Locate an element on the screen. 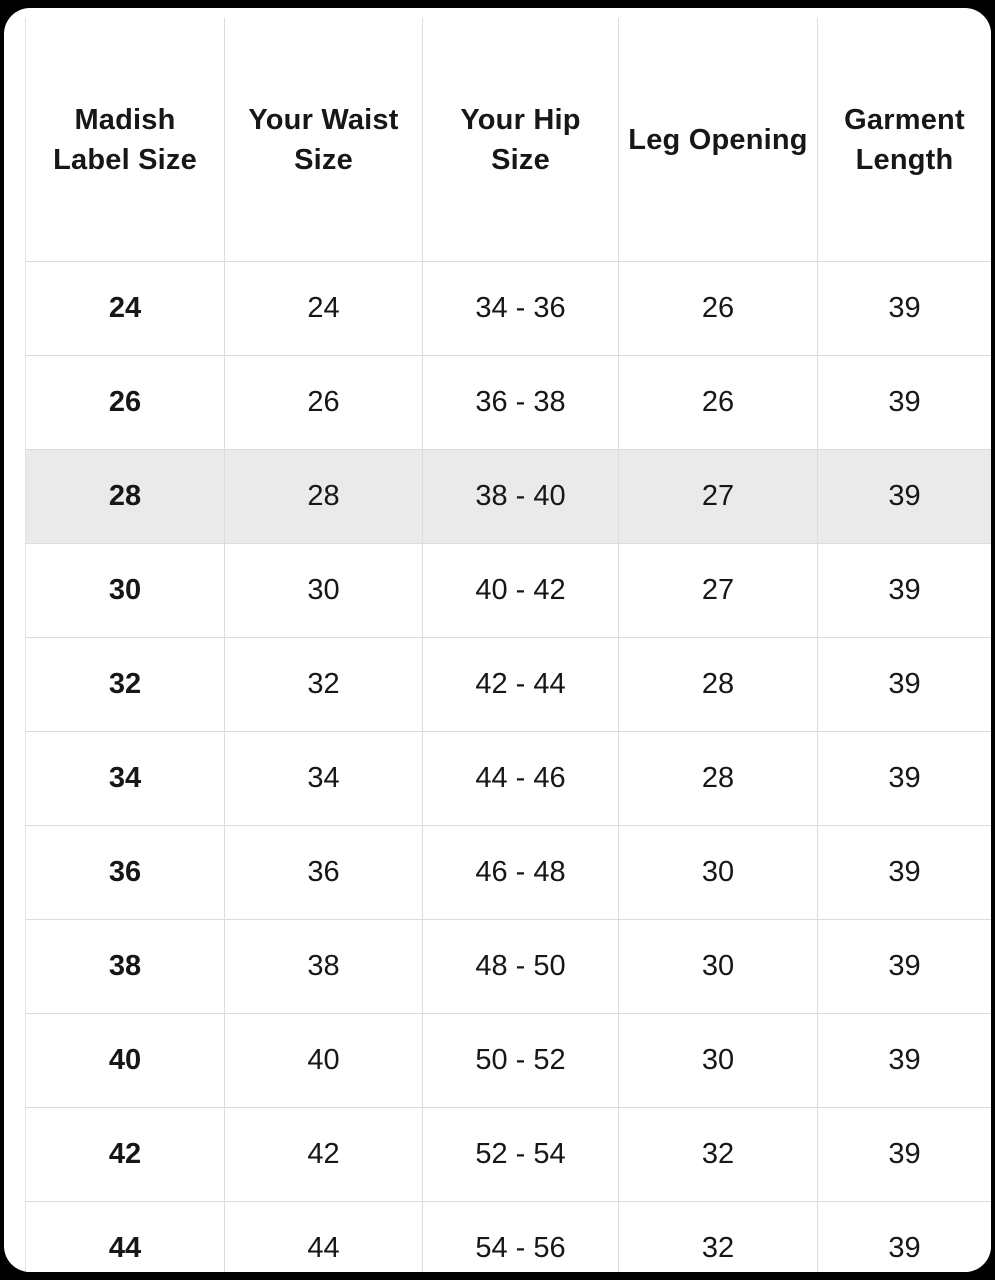  cell-label-size: 38 is located at coordinates (125, 966).